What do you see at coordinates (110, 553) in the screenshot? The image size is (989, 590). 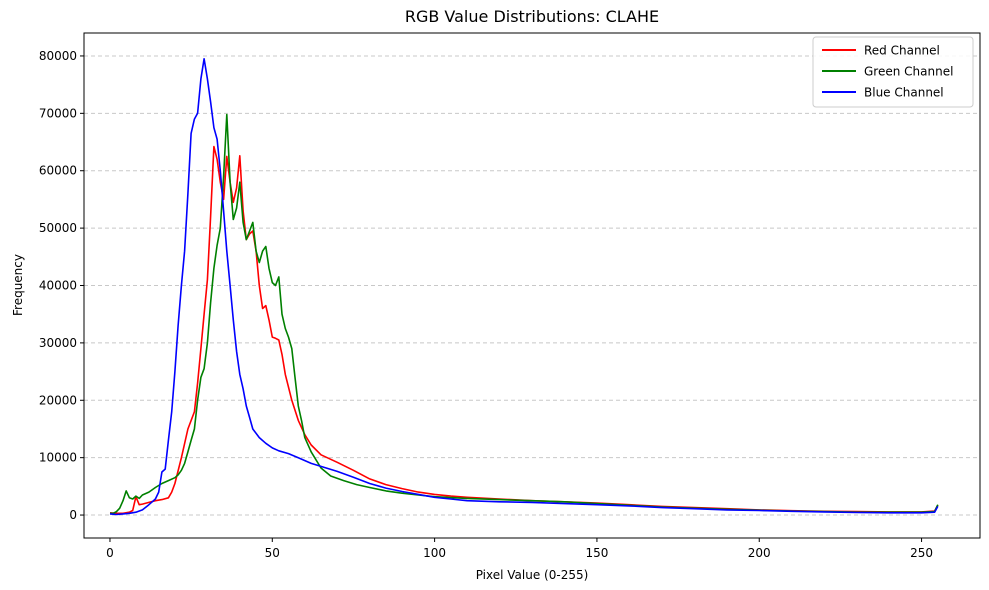 I see `x-tick-label: 0` at bounding box center [110, 553].